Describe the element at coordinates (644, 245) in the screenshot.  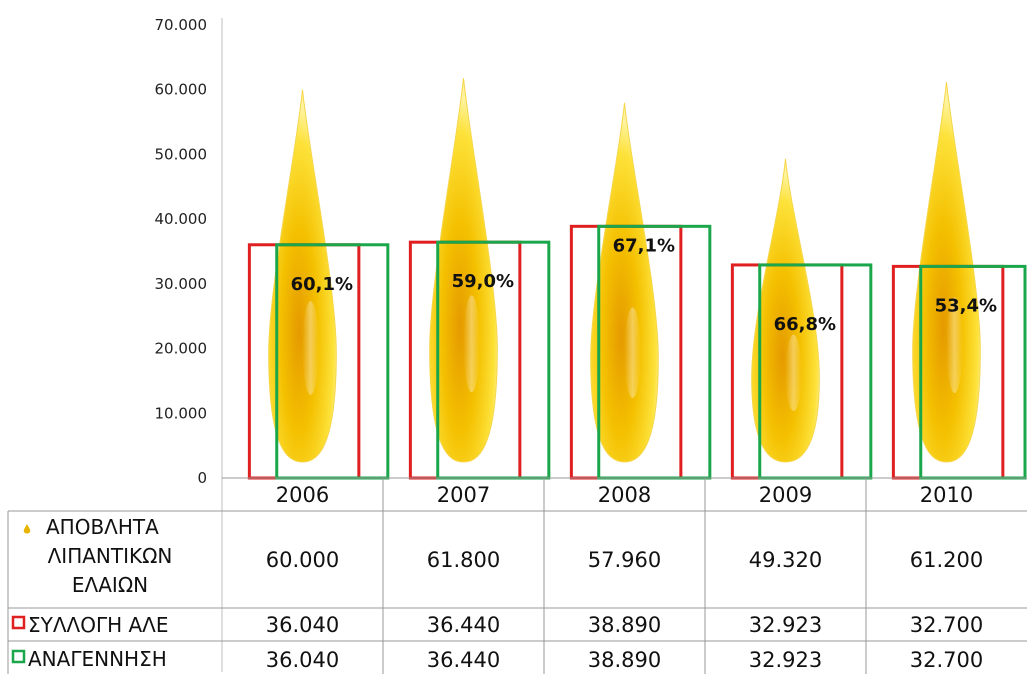
I see `percent-label: 67,1%` at that location.